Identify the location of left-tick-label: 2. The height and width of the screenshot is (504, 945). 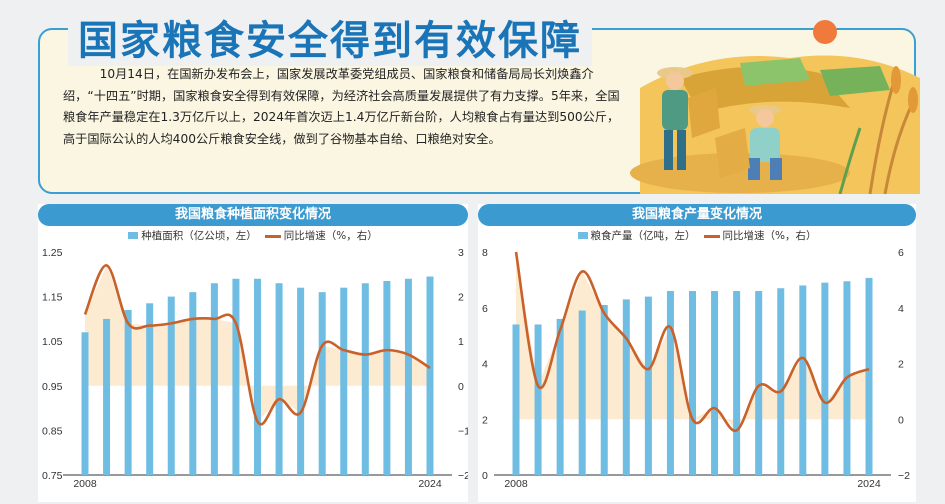
(485, 420).